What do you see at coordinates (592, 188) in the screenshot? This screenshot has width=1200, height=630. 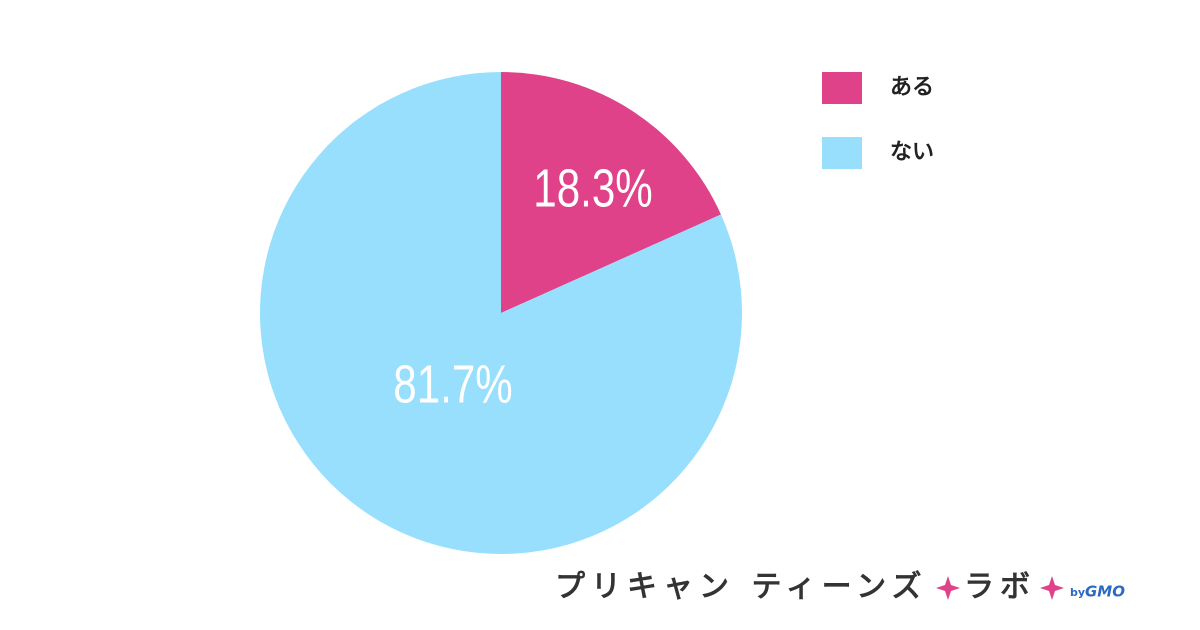 I see `value-label: 18.3%` at bounding box center [592, 188].